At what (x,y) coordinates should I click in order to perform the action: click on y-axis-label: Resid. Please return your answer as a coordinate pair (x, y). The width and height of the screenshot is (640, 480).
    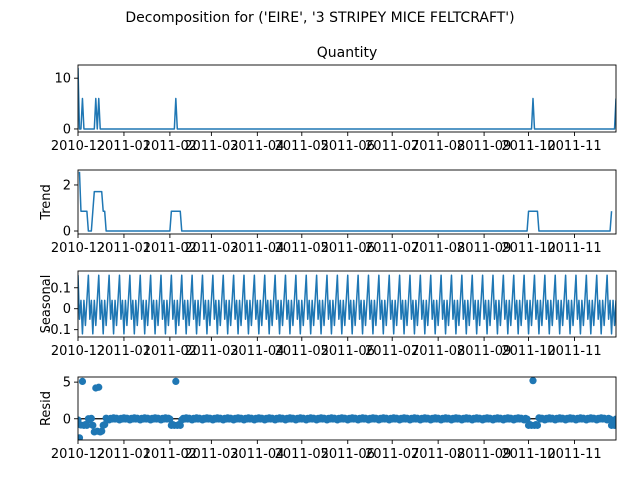
    Looking at the image, I should click on (46, 408).